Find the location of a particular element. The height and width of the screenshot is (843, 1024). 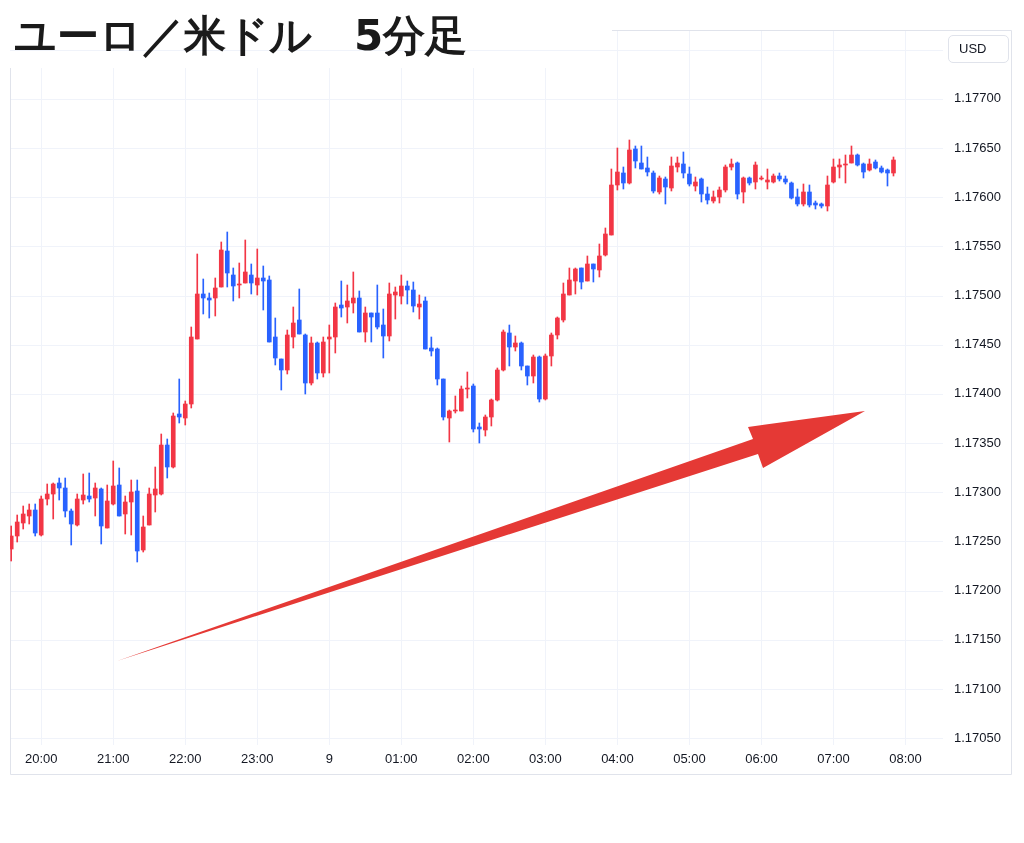

y-tick-label: 1.17300 is located at coordinates (977, 491).